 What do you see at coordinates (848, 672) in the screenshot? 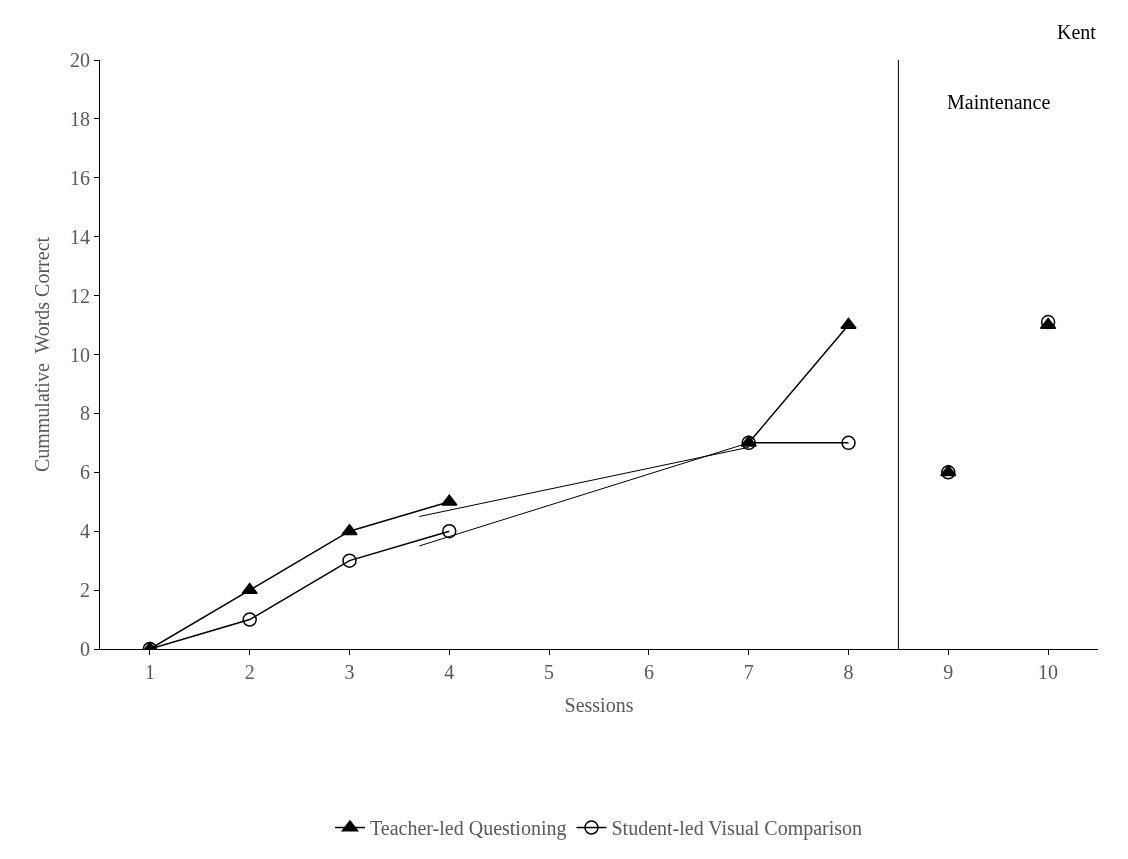
I see `x-tick-label: 8` at bounding box center [848, 672].